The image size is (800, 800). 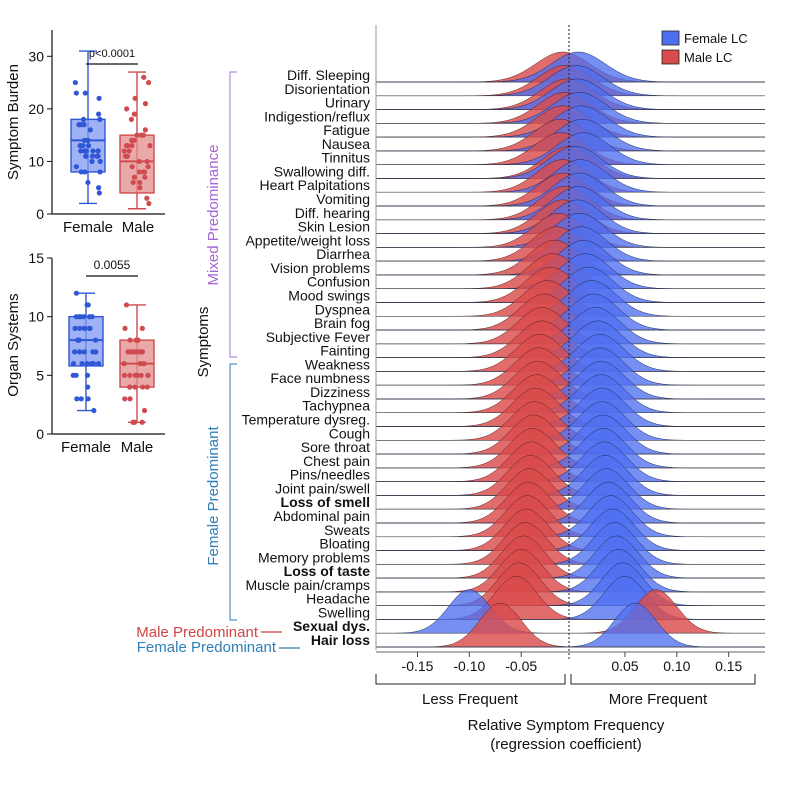 What do you see at coordinates (344, 612) in the screenshot?
I see `symptom-label: Swelling` at bounding box center [344, 612].